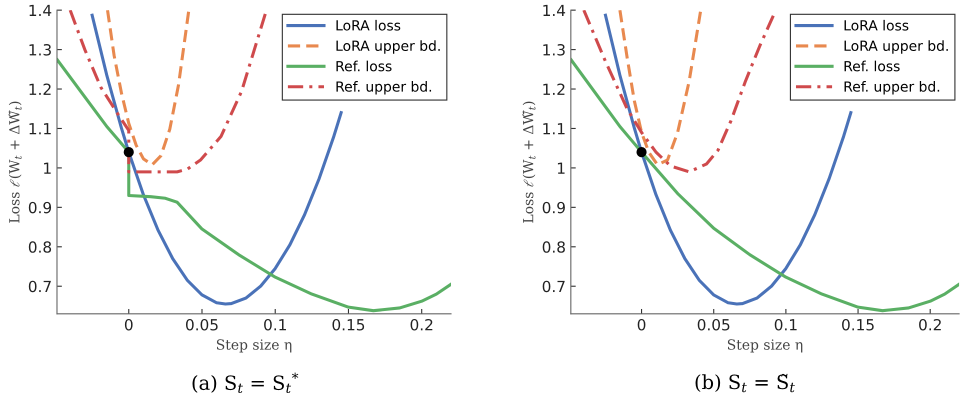 This screenshot has width=961, height=406. Describe the element at coordinates (745, 383) in the screenshot. I see `text: (b) S$_{t}$ = S̃$_{t}$` at that location.